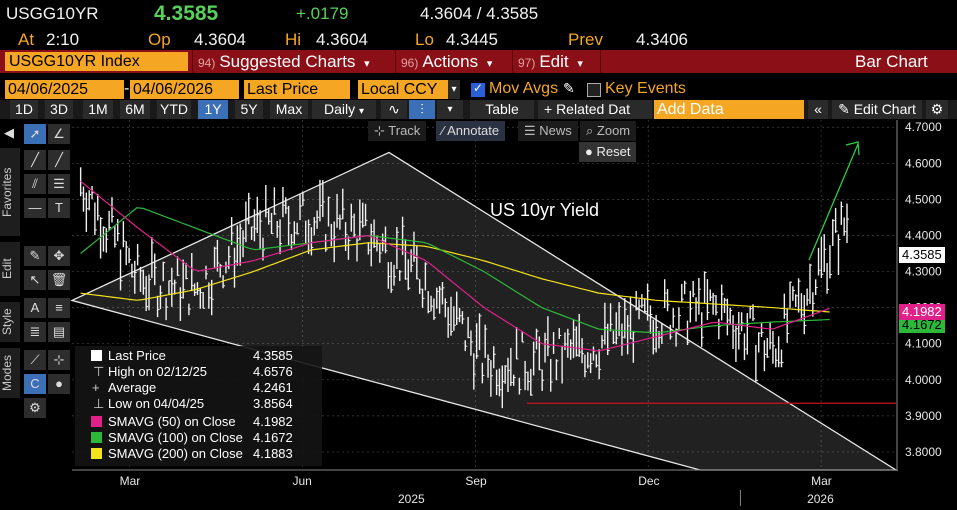 Image resolution: width=957 pixels, height=510 pixels. Describe the element at coordinates (891, 61) in the screenshot. I see `chart-type-label: Bar Chart` at that location.